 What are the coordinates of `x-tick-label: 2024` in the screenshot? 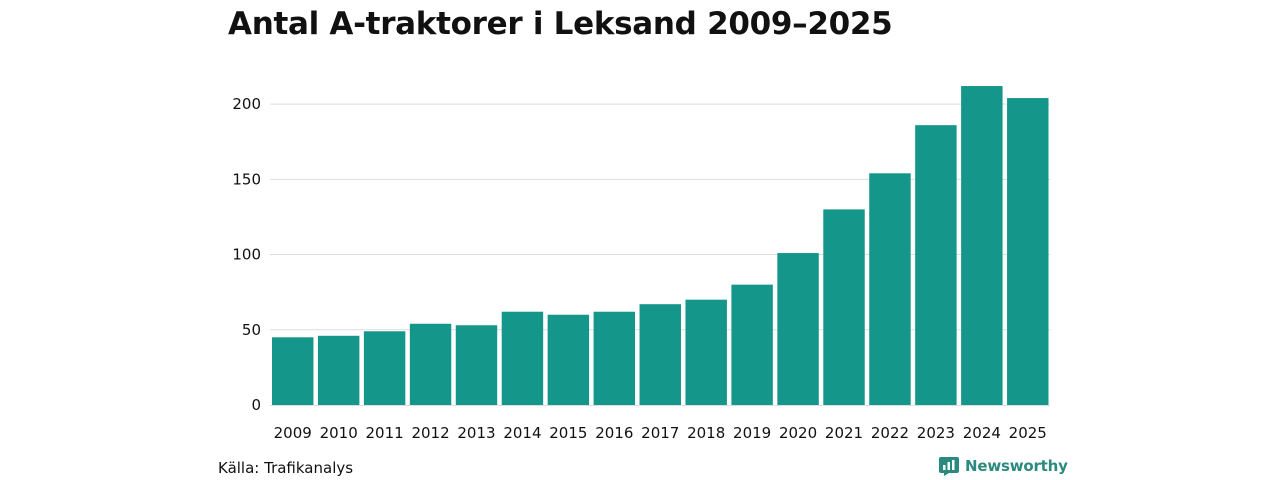 It's located at (982, 433).